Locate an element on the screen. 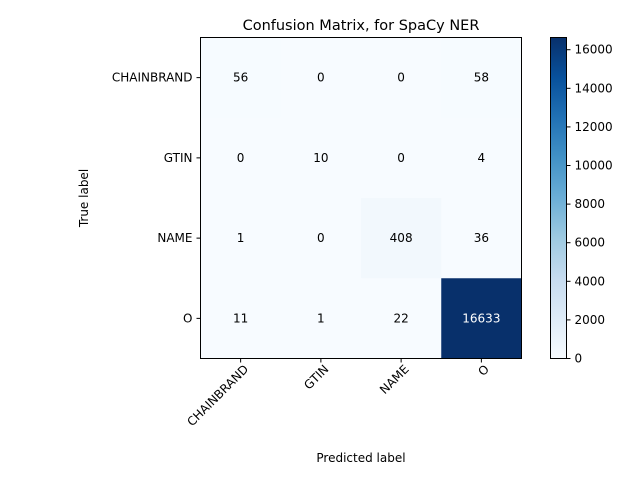  colorbar-tick-label: 12000 is located at coordinates (594, 127).